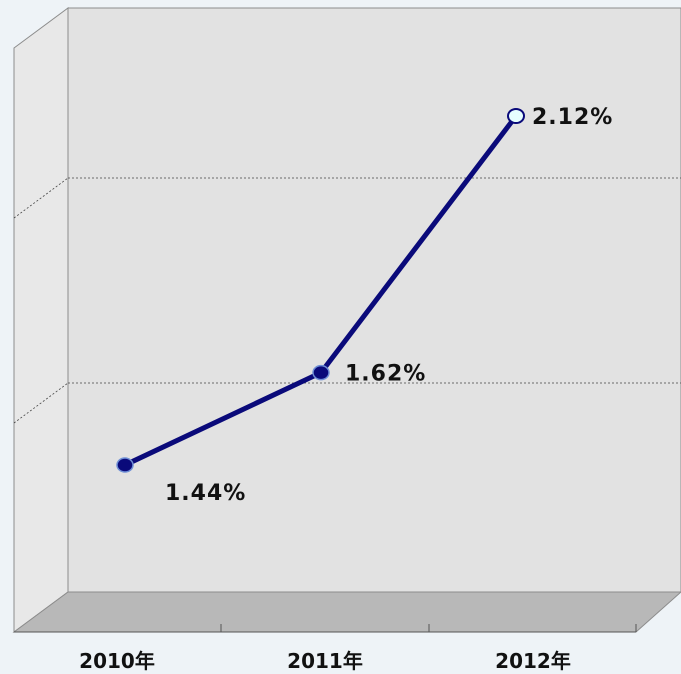  What do you see at coordinates (385, 374) in the screenshot?
I see `data-label: 1.62%` at bounding box center [385, 374].